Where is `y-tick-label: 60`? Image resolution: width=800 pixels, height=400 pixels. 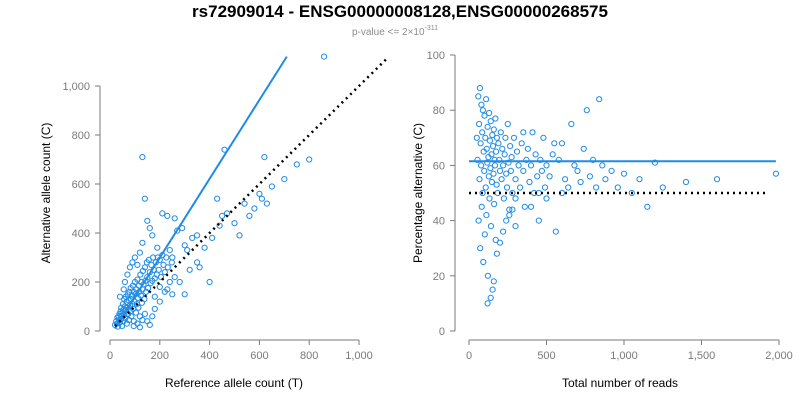 y-tick-label: 60 is located at coordinates (439, 166).